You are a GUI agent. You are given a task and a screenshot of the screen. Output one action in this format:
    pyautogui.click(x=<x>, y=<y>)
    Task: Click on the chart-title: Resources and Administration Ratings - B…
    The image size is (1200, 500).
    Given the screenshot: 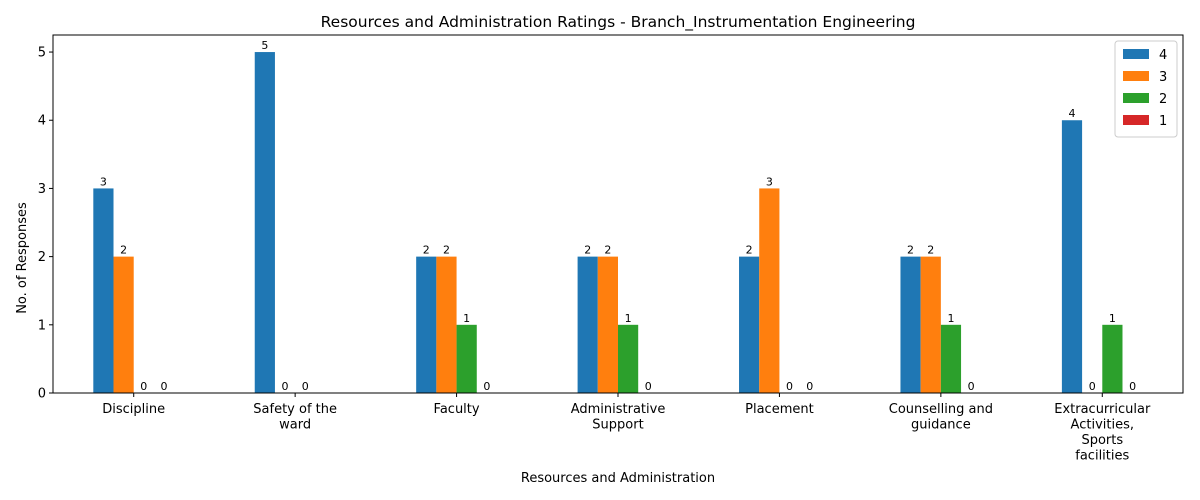 What is the action you would take?
    pyautogui.click(x=618, y=22)
    